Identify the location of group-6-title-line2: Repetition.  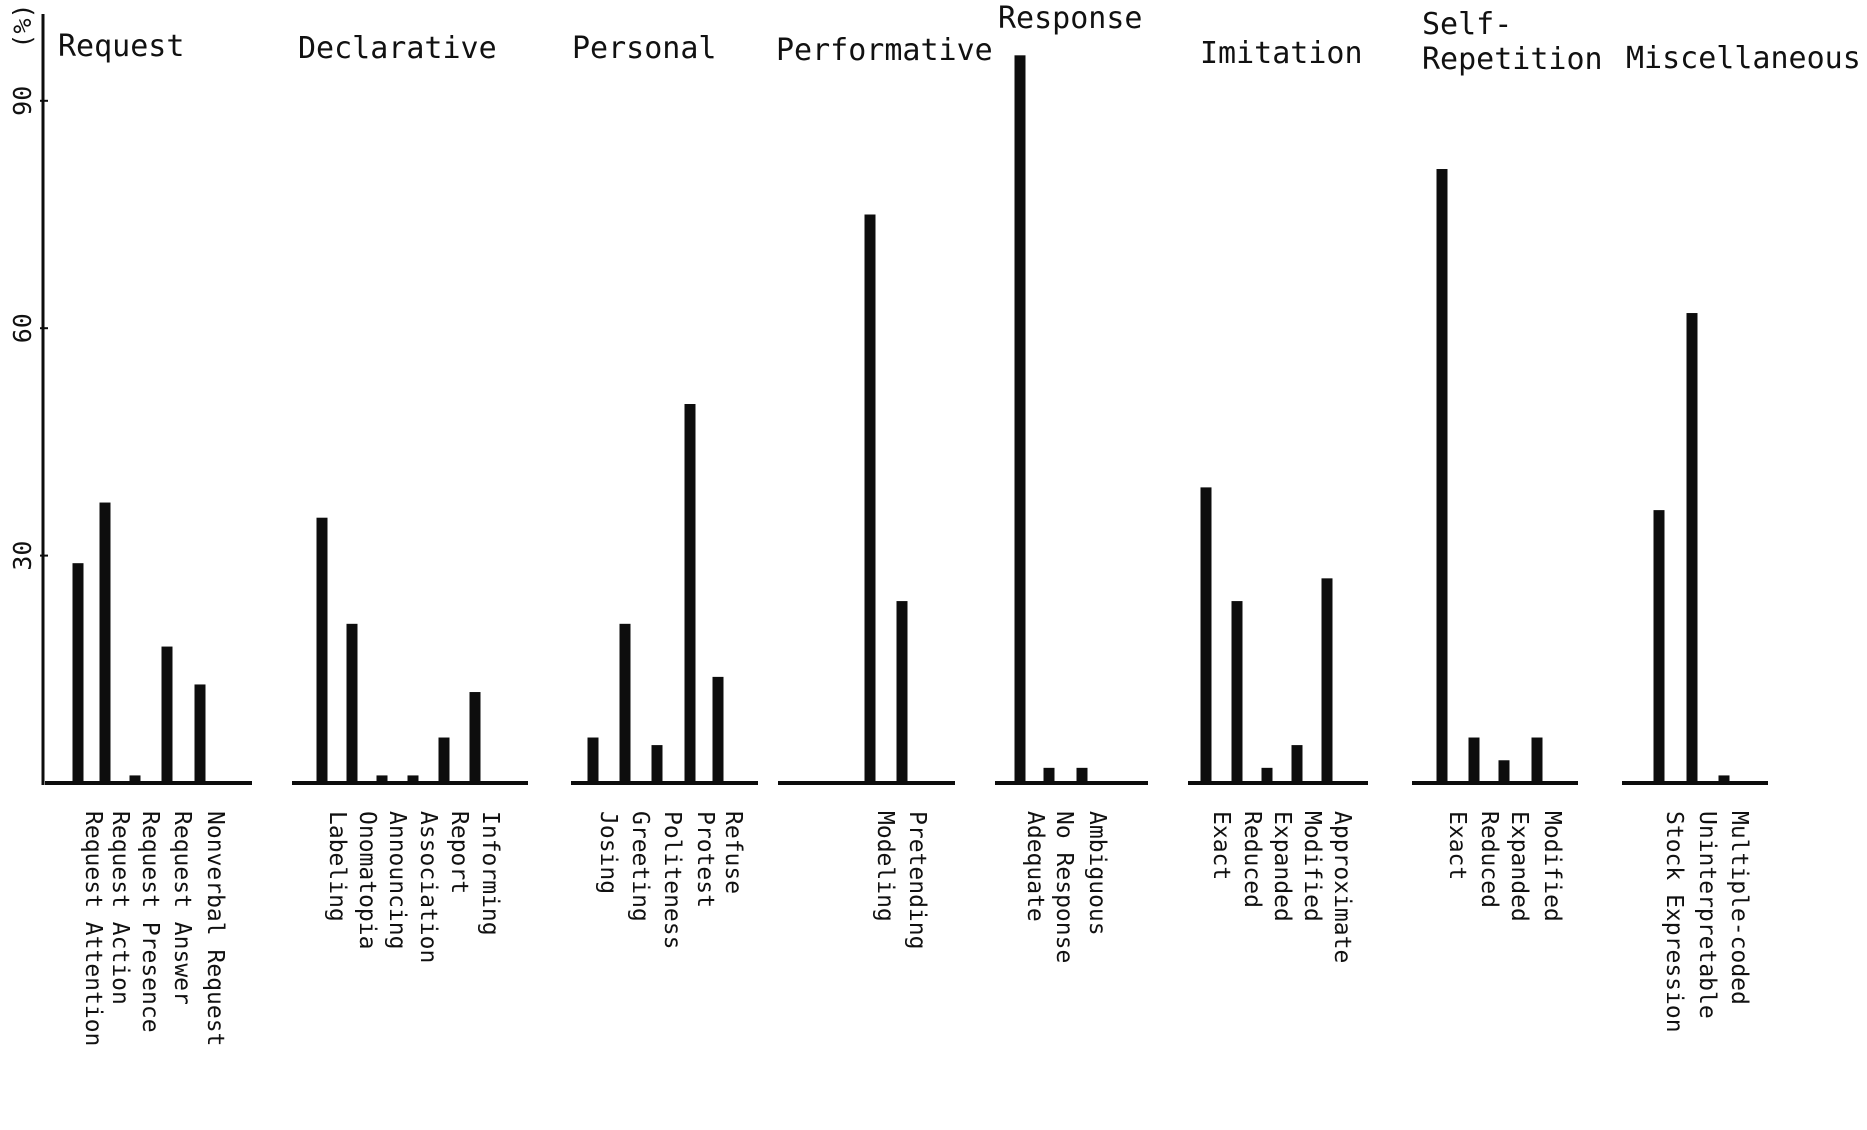
(1512, 59).